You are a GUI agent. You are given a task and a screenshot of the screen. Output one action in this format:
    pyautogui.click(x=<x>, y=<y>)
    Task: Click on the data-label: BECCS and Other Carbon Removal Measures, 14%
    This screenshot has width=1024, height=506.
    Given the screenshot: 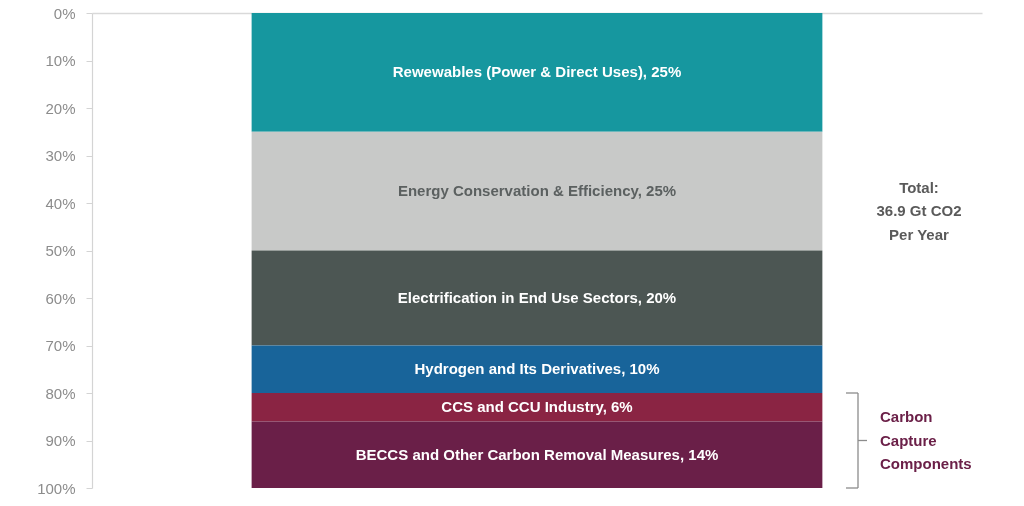 What is the action you would take?
    pyautogui.click(x=537, y=454)
    